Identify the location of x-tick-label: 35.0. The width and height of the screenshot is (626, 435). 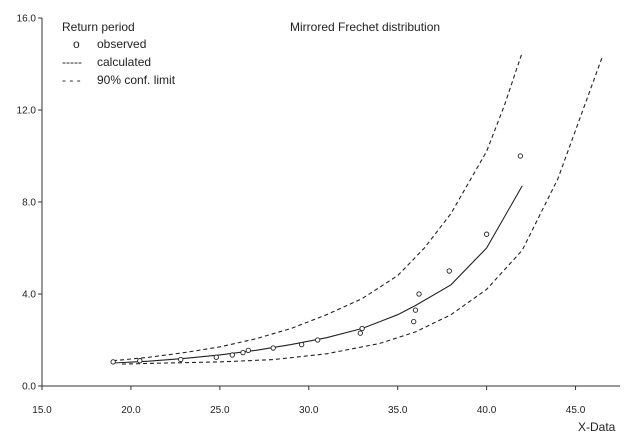
(398, 410).